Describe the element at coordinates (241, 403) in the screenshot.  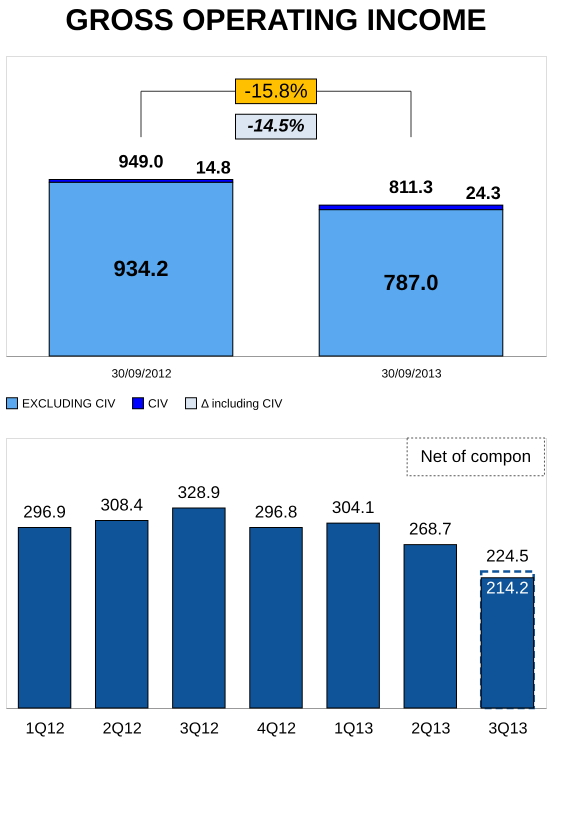
I see `legend-label: Δ including CIV` at that location.